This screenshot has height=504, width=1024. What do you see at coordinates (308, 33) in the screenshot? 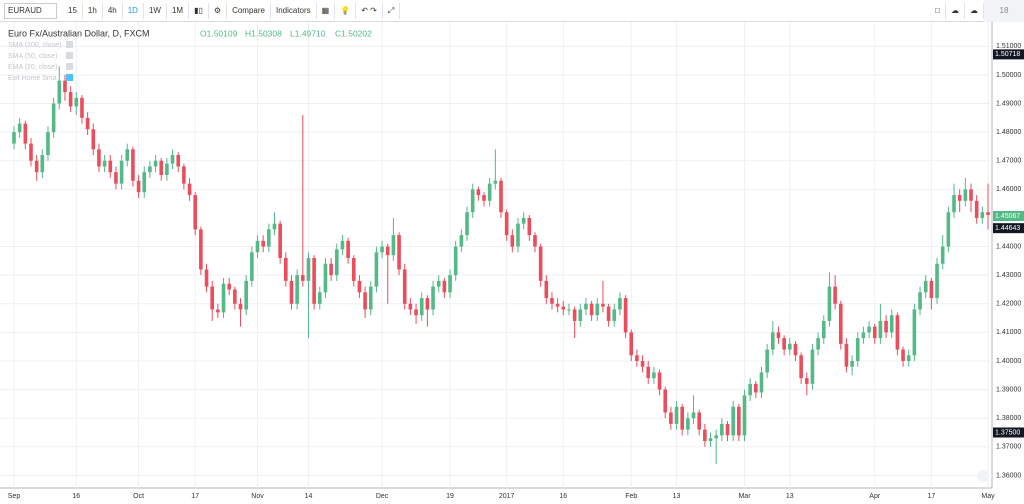
I see `legend-ohlc-value: L1.49710` at bounding box center [308, 33].